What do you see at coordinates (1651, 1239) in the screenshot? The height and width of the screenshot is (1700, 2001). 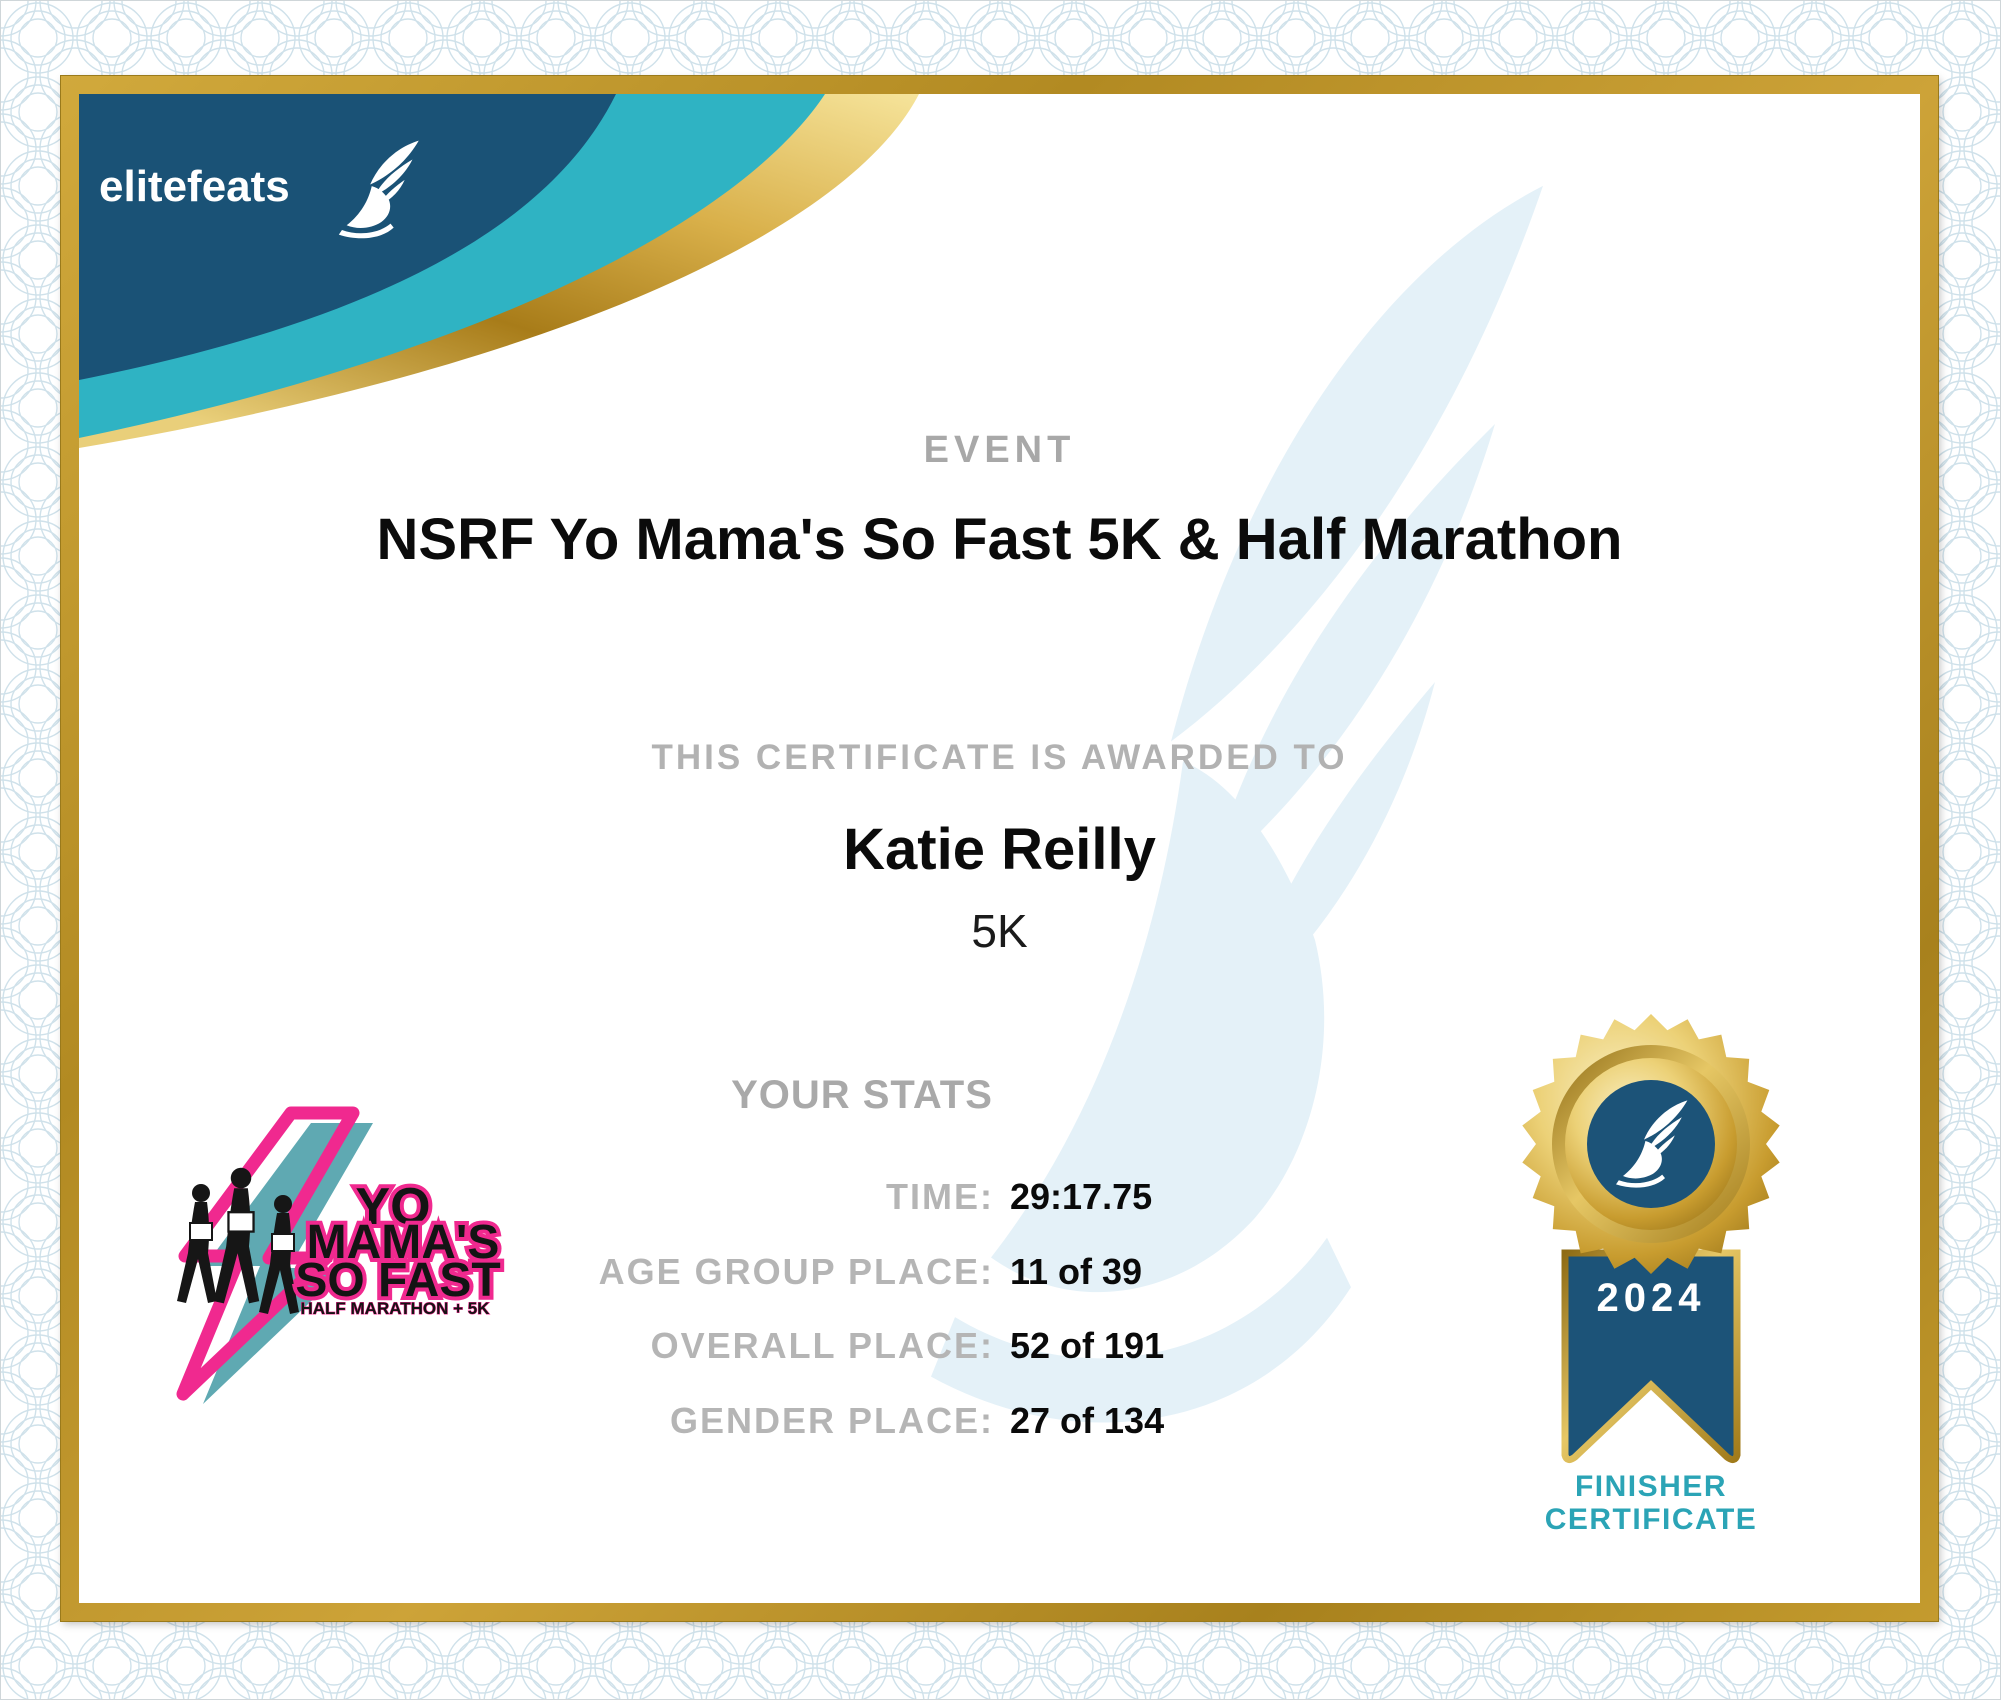 I see `finisher-medal: 2024` at bounding box center [1651, 1239].